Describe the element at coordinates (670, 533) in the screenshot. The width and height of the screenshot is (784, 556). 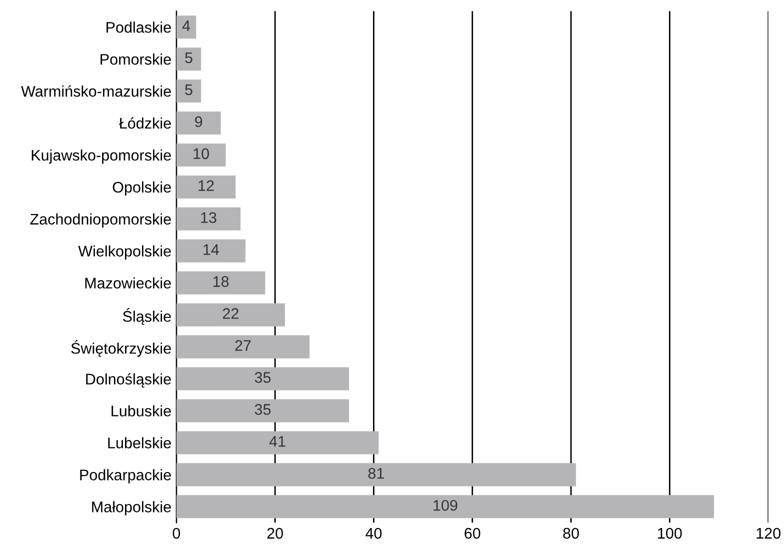
I see `x-tick-label: 100` at that location.